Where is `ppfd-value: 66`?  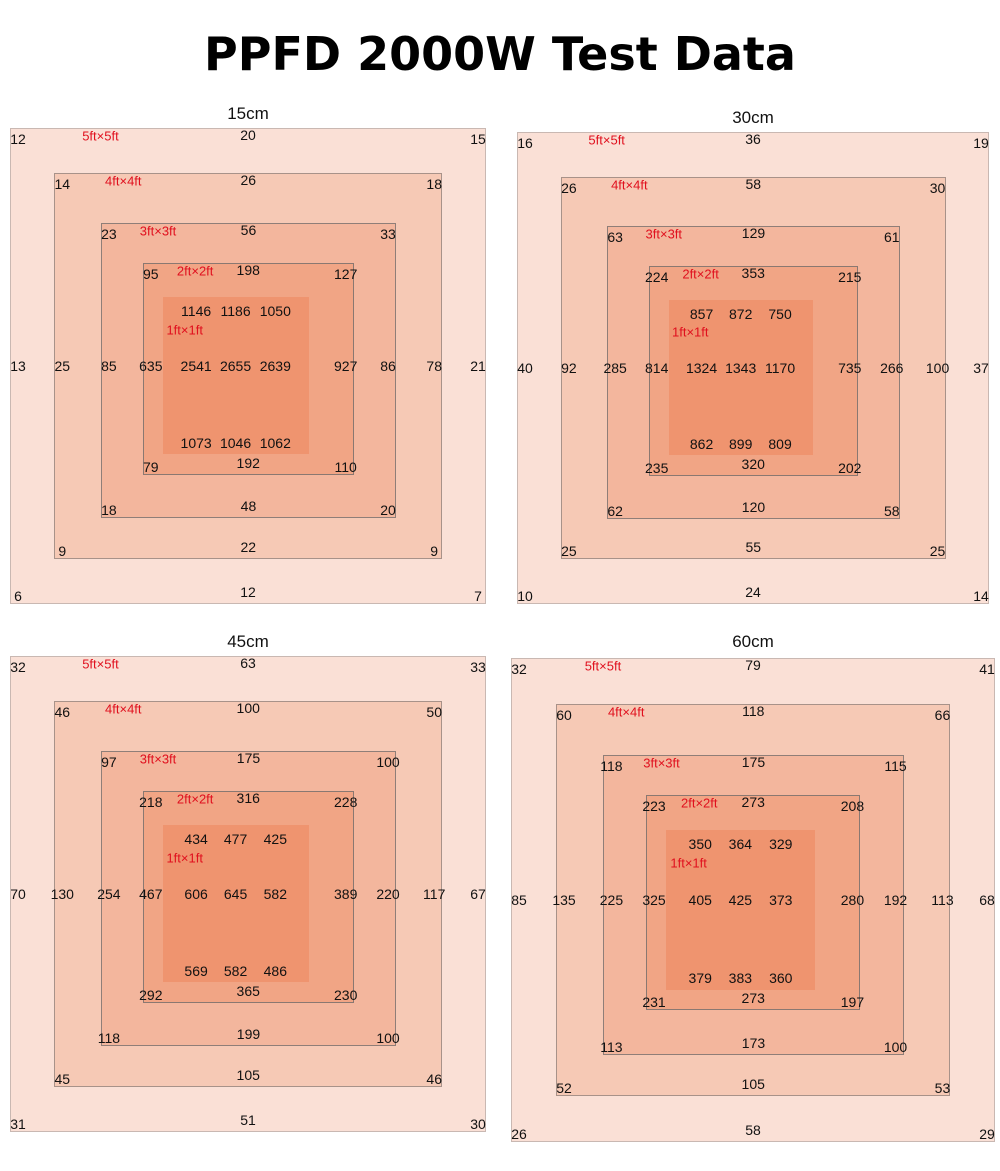 ppfd-value: 66 is located at coordinates (942, 714).